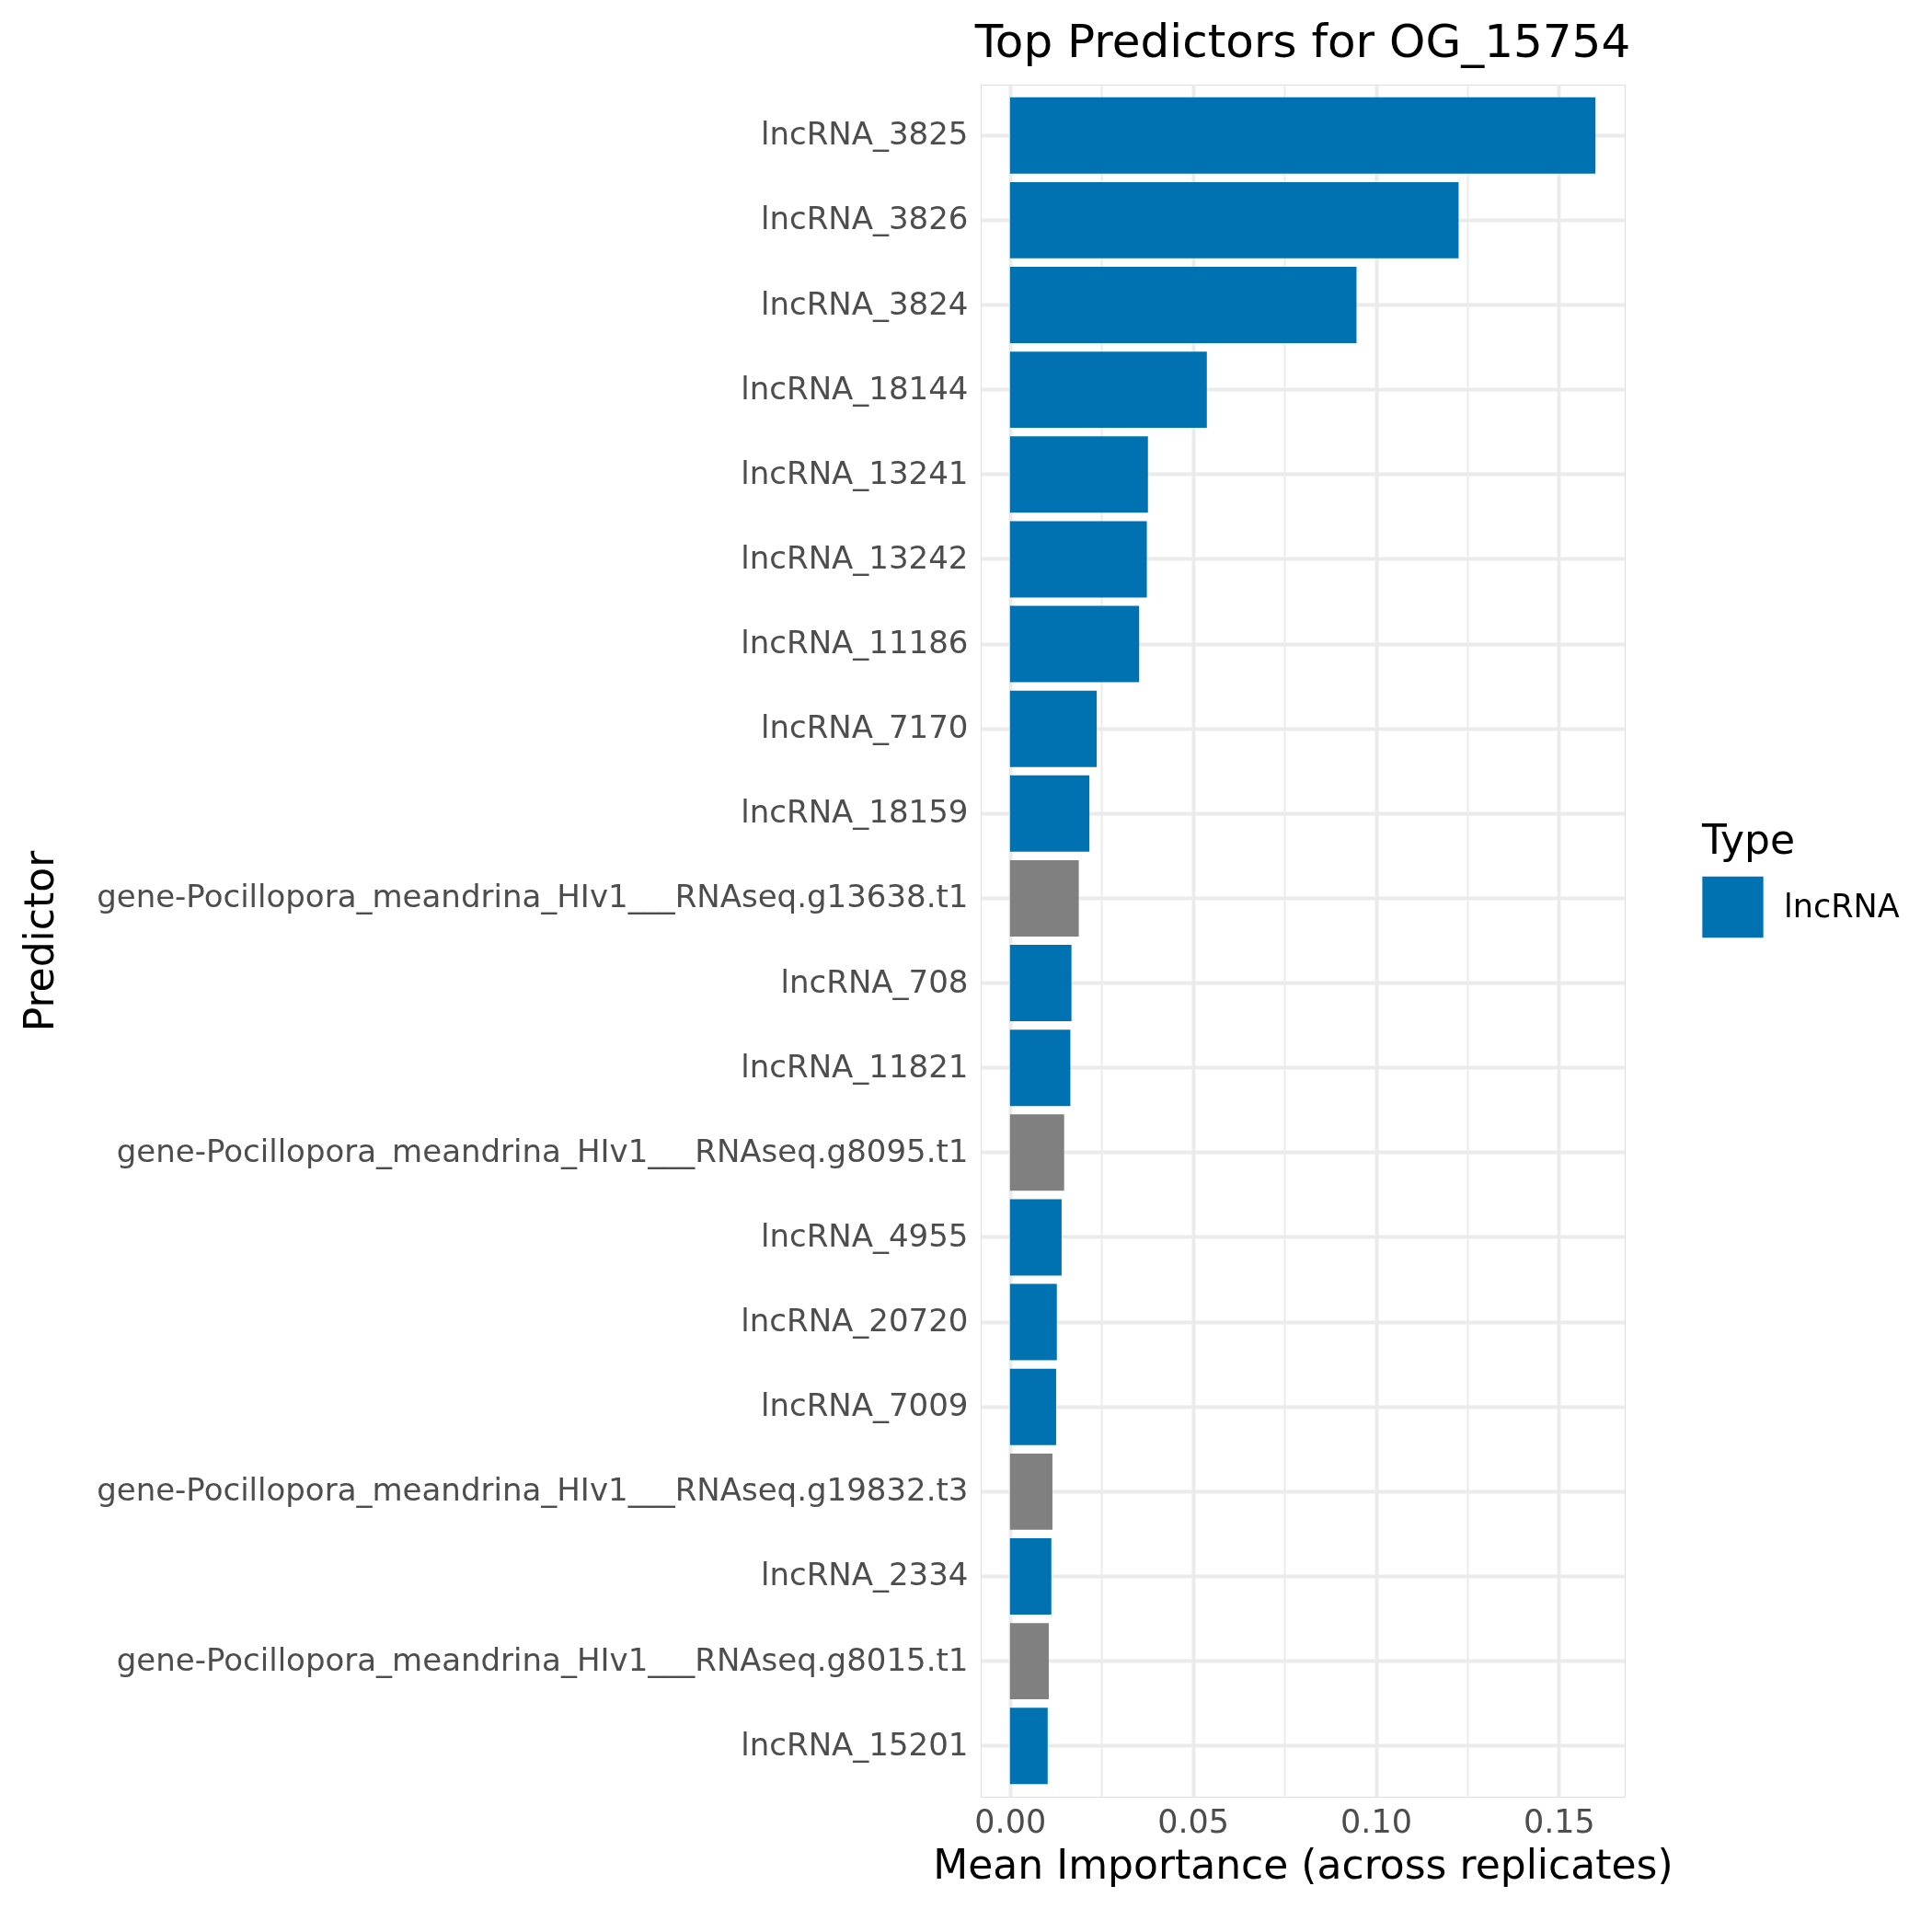 The width and height of the screenshot is (1932, 1932). Describe the element at coordinates (855, 1066) in the screenshot. I see `y-tick-label: lncRNA_11821` at that location.